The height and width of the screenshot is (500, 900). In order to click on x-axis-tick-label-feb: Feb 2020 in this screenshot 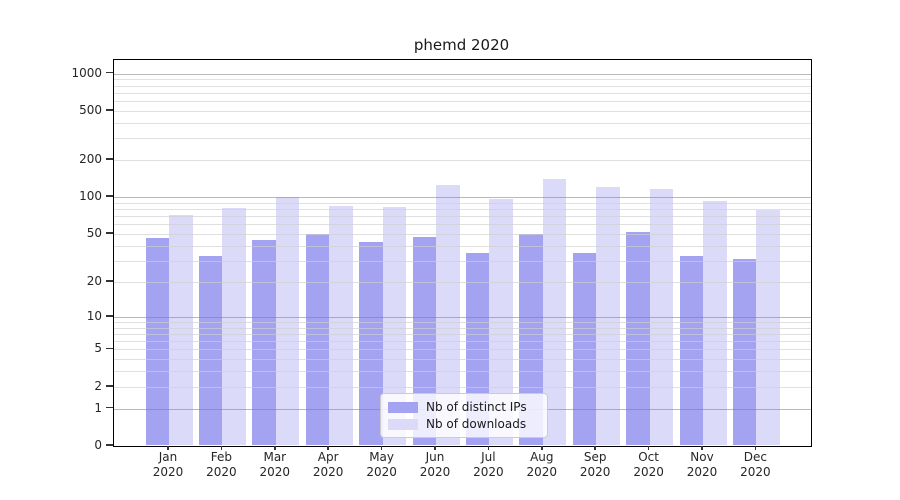, I will do `click(221, 465)`.